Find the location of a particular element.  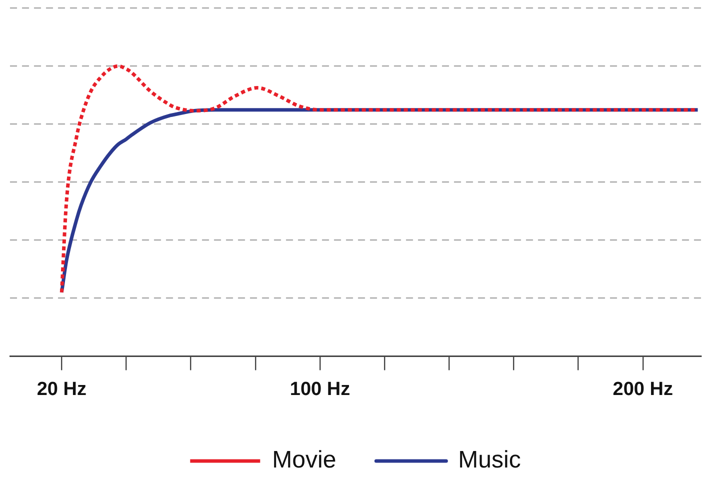

legend-label: Music is located at coordinates (489, 460).